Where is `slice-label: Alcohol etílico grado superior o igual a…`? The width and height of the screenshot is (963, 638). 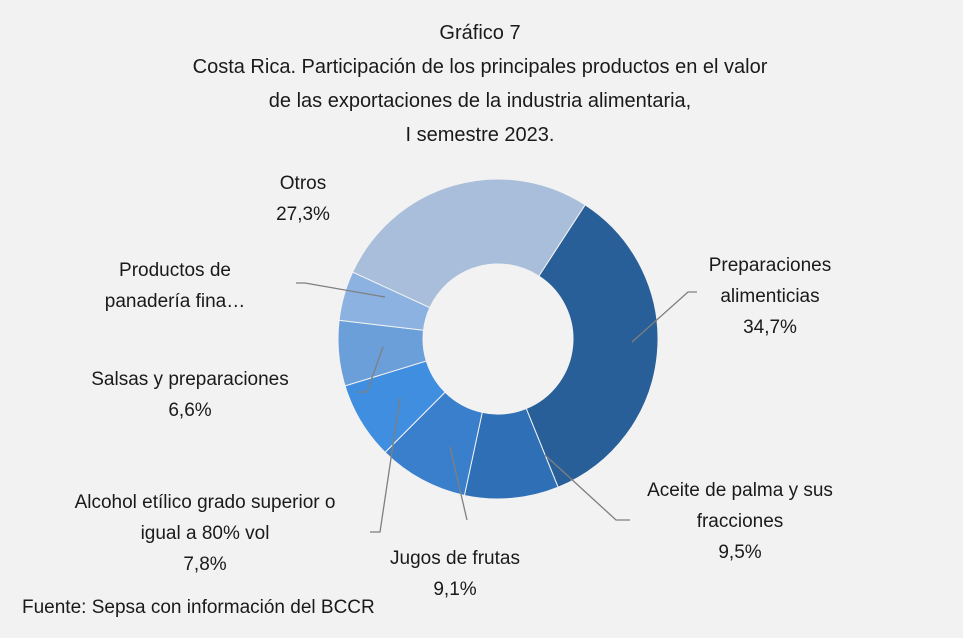
slice-label: Alcohol etílico grado superior o igual a… is located at coordinates (205, 533).